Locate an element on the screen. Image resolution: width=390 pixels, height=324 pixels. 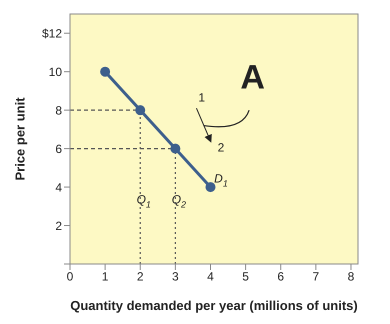
x-tick-label: 8 is located at coordinates (351, 277).